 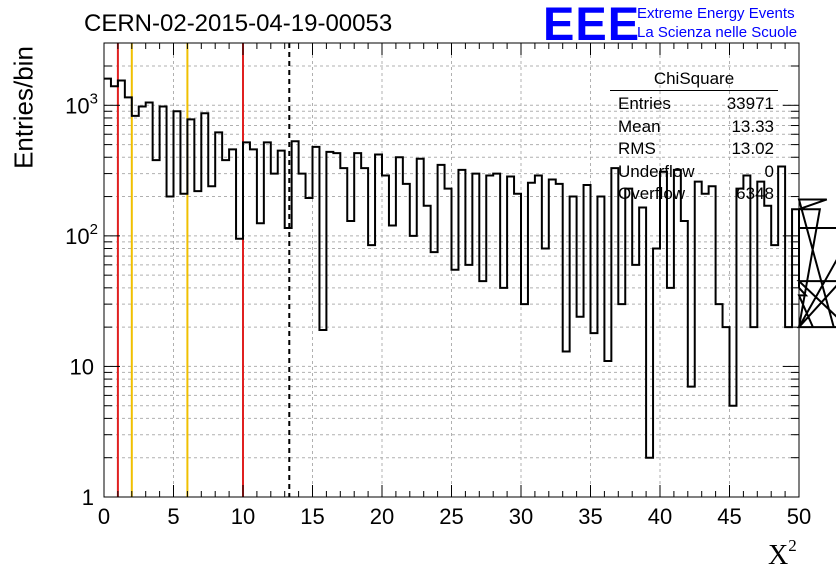 I want to click on y-tick-label: 10², so click(x=81, y=235).